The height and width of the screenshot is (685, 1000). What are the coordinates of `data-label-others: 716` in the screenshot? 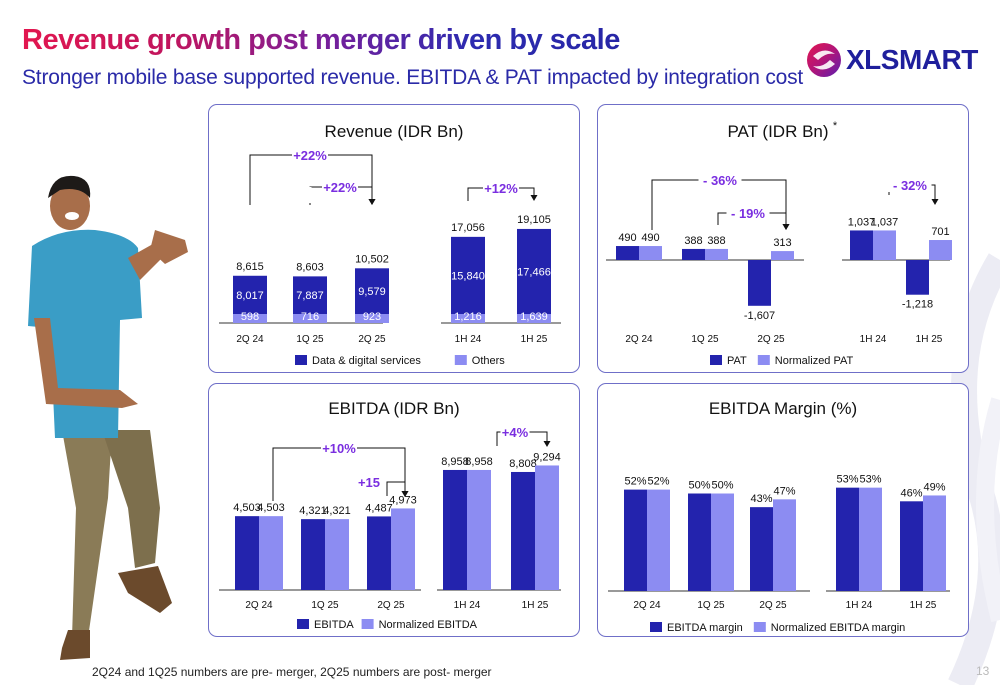 It's located at (310, 317).